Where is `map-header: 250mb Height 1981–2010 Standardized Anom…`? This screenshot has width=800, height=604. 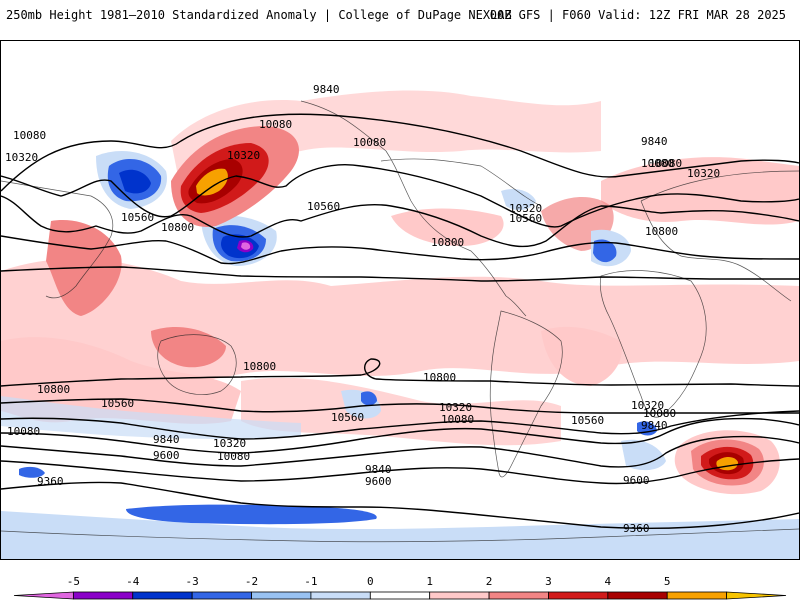
map-header: 250mb Height 1981–2010 Standardized Anom… is located at coordinates (400, 16).